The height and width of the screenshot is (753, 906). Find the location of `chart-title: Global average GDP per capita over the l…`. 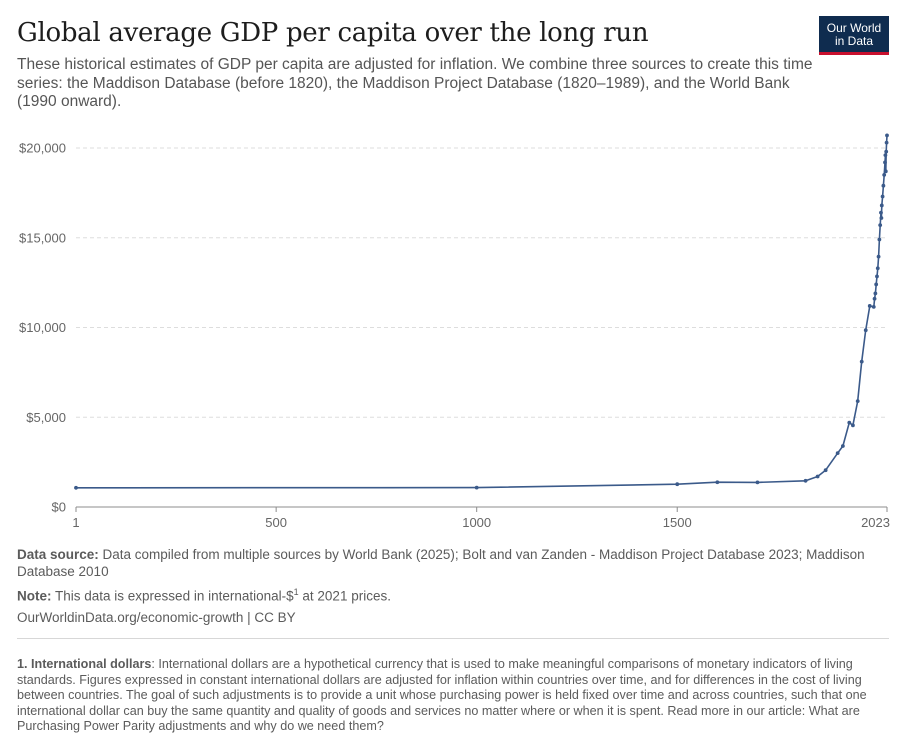

chart-title: Global average GDP per capita over the l… is located at coordinates (333, 33).